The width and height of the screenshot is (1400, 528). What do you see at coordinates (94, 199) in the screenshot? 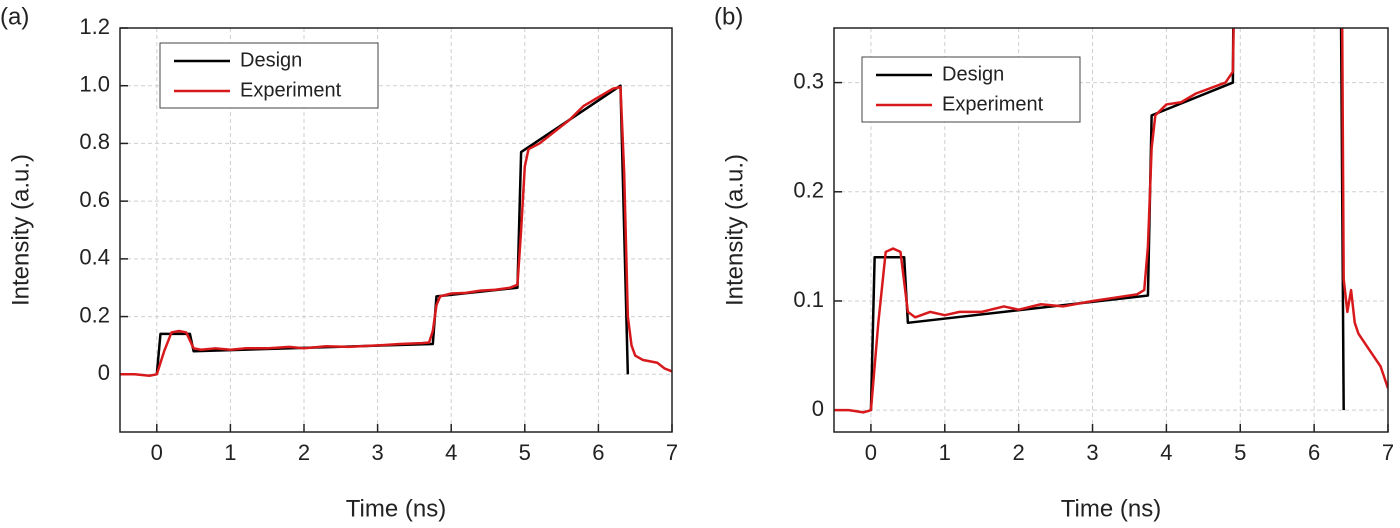
I see `y-tick-label: 0.6` at bounding box center [94, 199].